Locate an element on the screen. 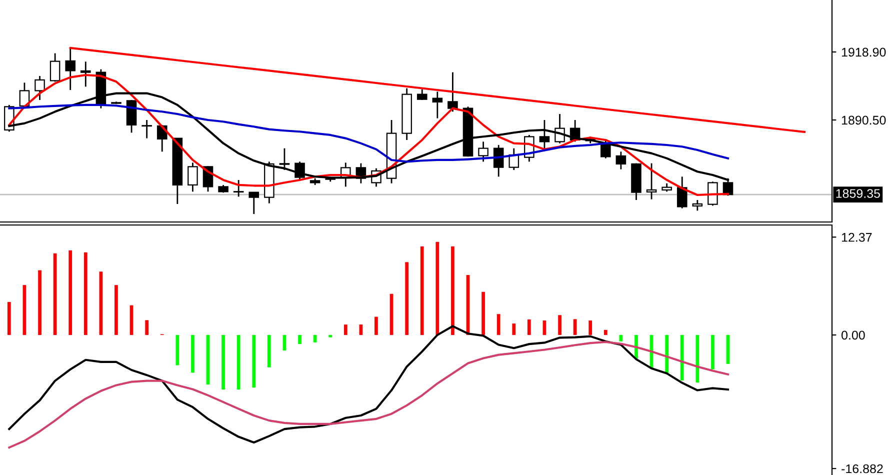  ref-line-label: 1859.35 is located at coordinates (858, 193).